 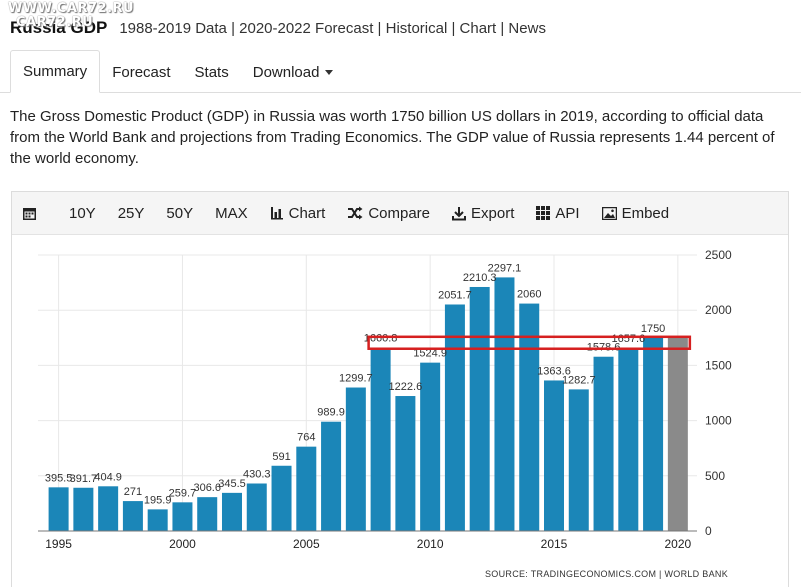 What do you see at coordinates (182, 544) in the screenshot?
I see `x-tick-label: 2000` at bounding box center [182, 544].